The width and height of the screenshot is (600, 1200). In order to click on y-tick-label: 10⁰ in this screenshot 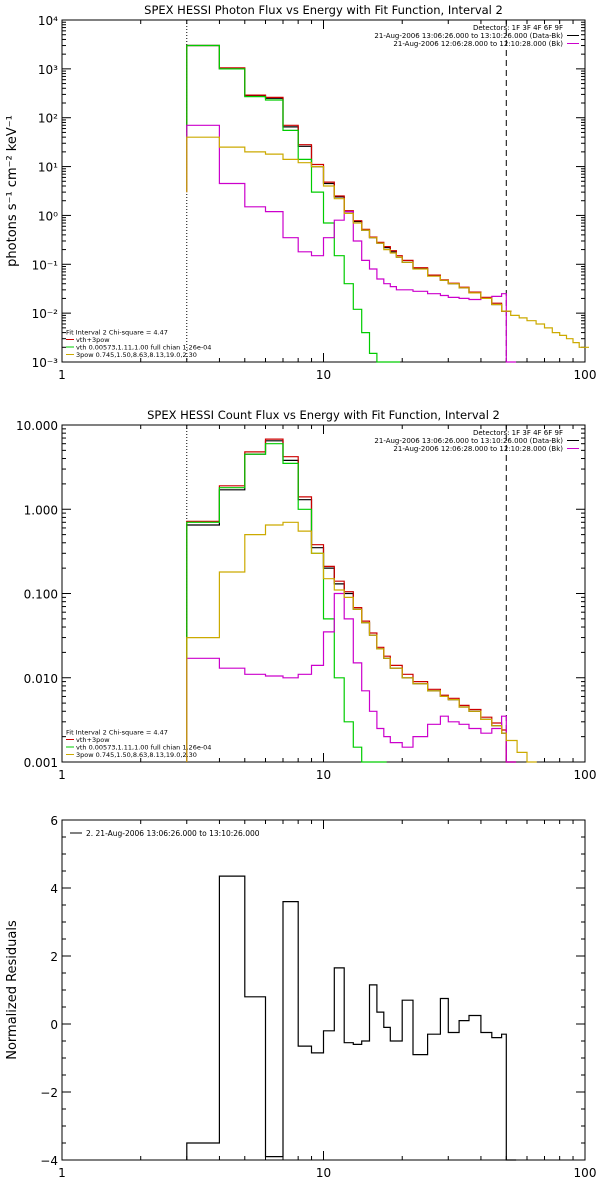, I will do `click(48, 216)`.